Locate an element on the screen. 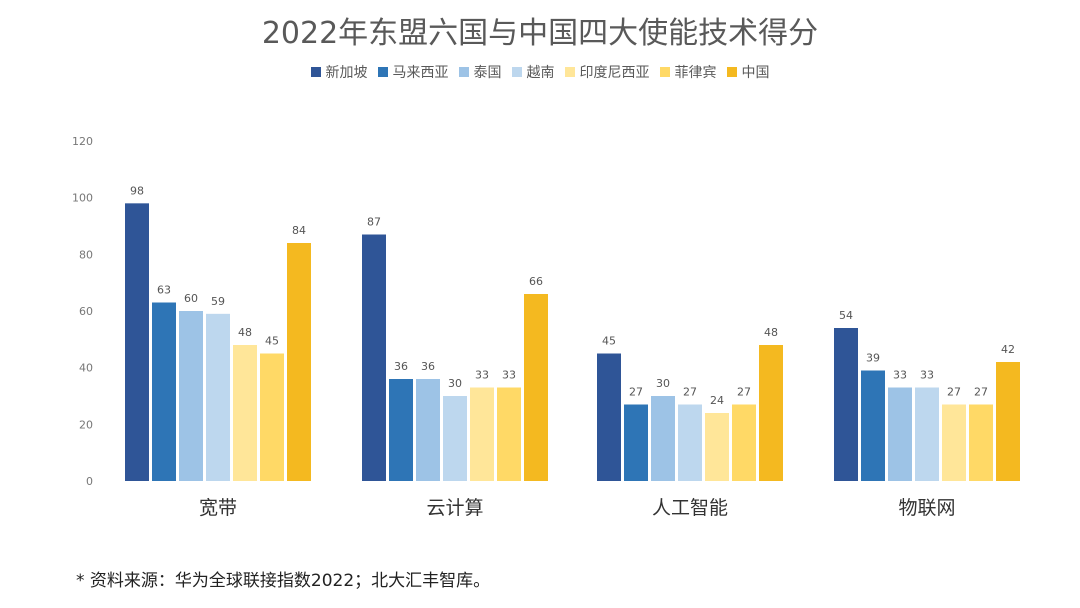 The width and height of the screenshot is (1080, 608). data-label: 98 is located at coordinates (137, 190).